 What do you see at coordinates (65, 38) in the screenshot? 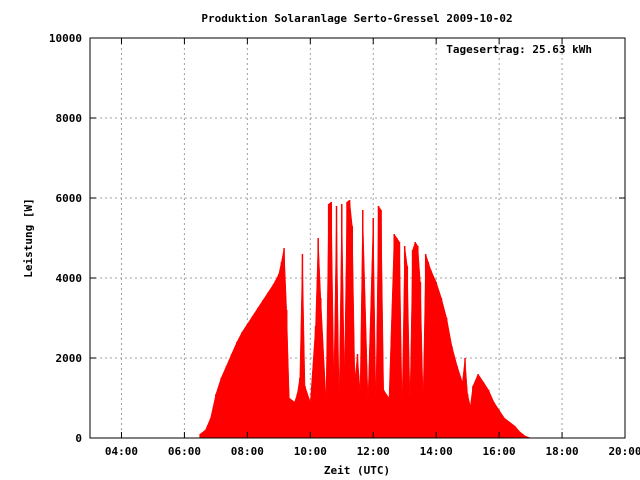
I see `y-tick-label: 10000` at bounding box center [65, 38].